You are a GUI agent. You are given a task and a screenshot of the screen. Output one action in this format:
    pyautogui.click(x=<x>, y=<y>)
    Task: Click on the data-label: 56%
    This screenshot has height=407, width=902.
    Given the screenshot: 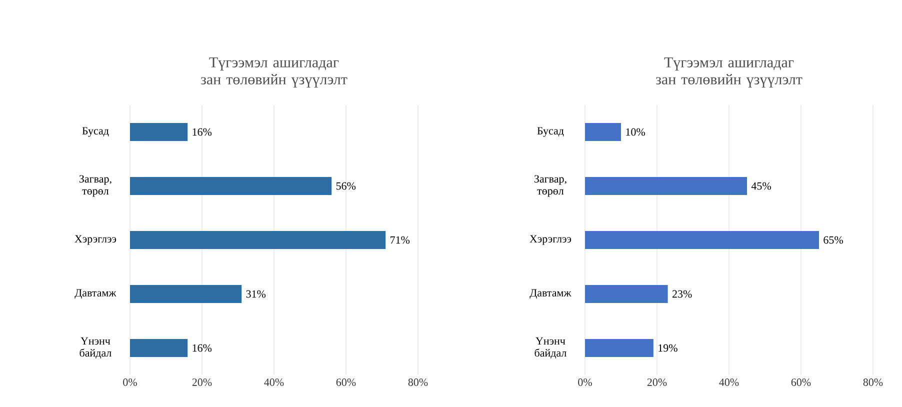 What is the action you would take?
    pyautogui.click(x=346, y=186)
    